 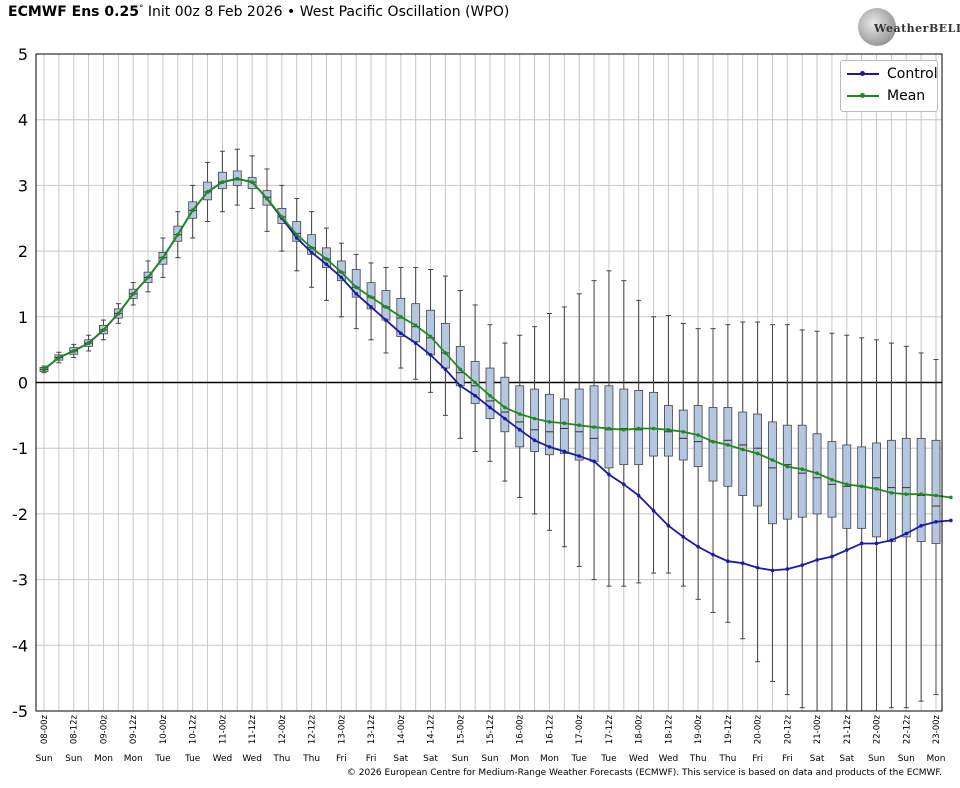 What do you see at coordinates (729, 729) in the screenshot?
I see `x-date-label: 19-12z` at bounding box center [729, 729].